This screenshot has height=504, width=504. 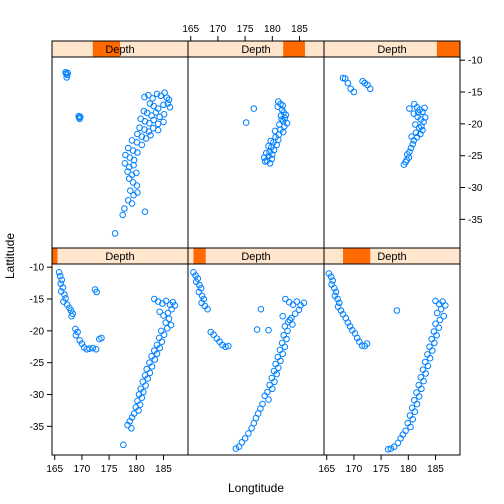 I want to click on x-tick-label: 165, so click(x=190, y=29).